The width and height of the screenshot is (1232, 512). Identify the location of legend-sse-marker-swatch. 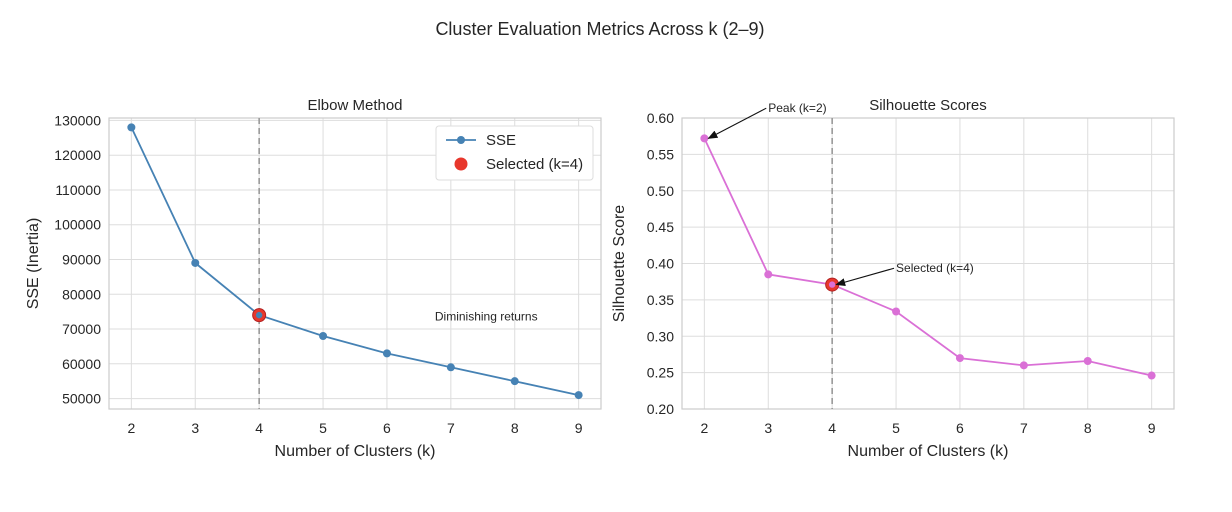
(461, 140).